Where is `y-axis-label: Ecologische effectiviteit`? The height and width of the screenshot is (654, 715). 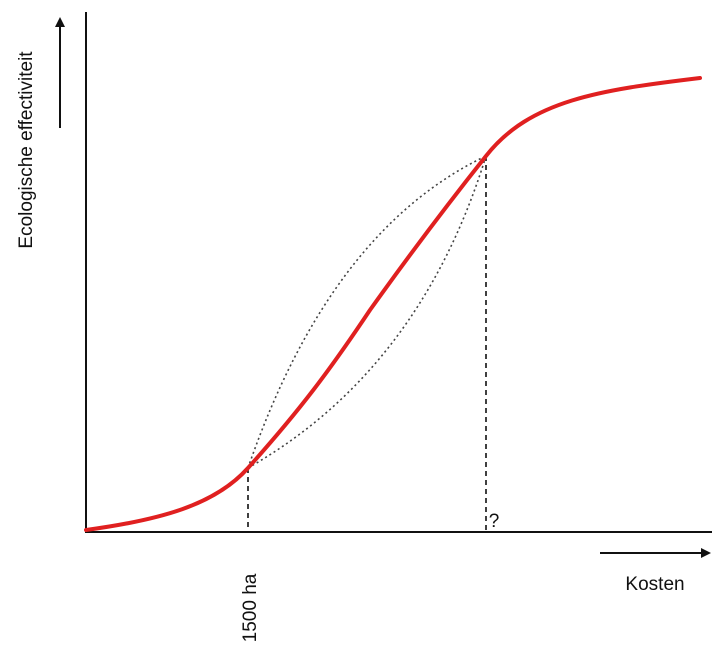 y-axis-label: Ecologische effectiviteit is located at coordinates (26, 150).